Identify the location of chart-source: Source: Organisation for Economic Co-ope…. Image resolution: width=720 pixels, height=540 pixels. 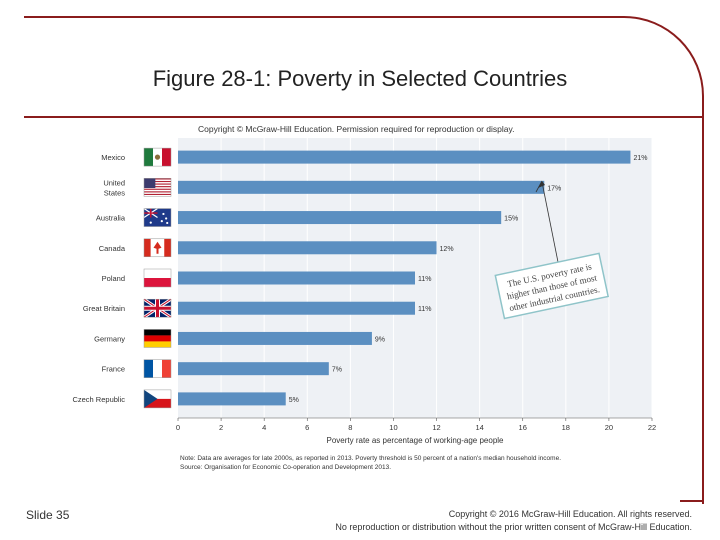
(285, 467).